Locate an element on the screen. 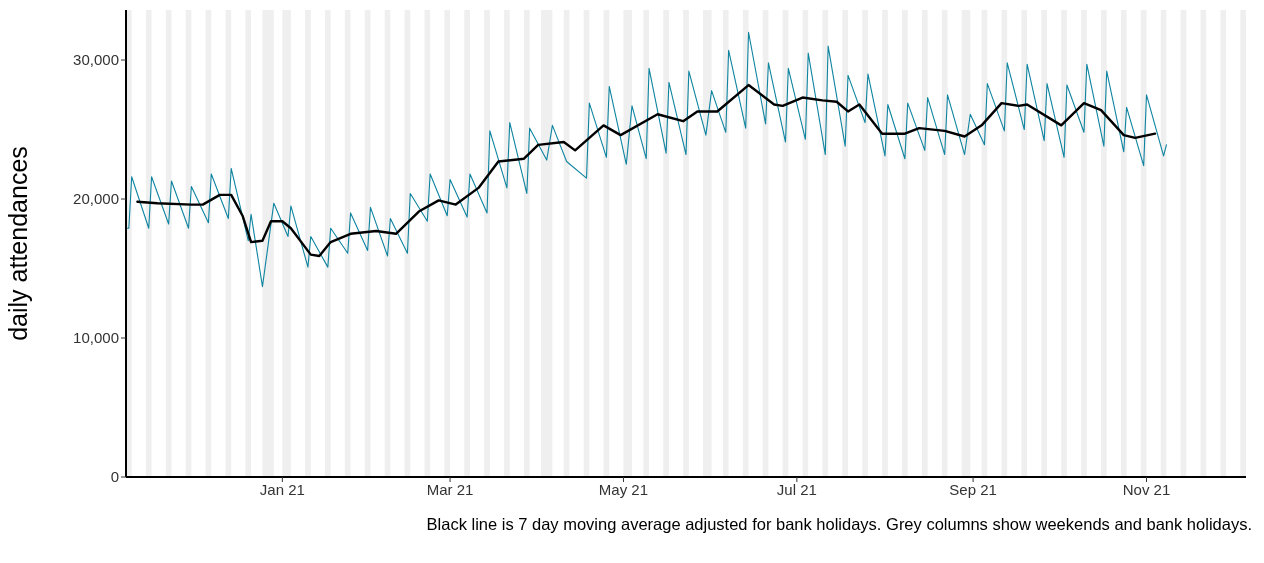  x-tick-label: Jan 21 is located at coordinates (282, 489).